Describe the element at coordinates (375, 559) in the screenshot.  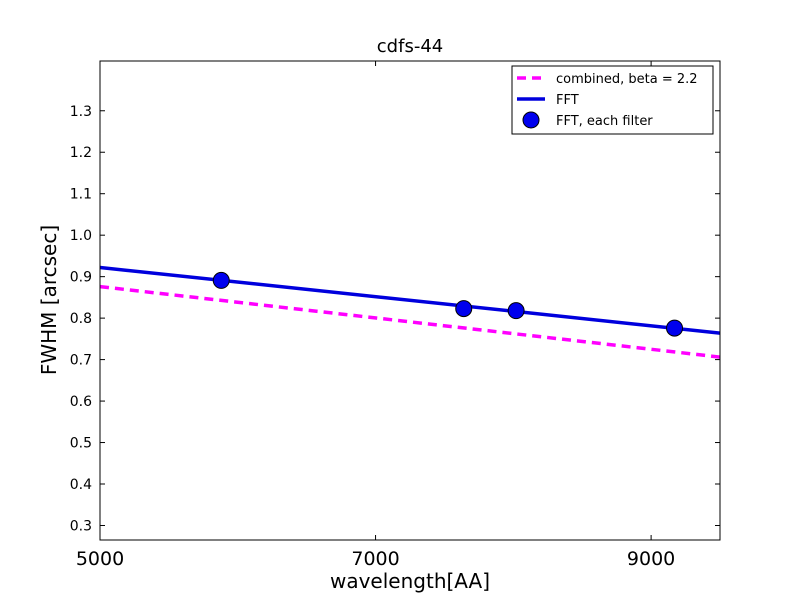
I see `x-tick-label: 7000` at that location.